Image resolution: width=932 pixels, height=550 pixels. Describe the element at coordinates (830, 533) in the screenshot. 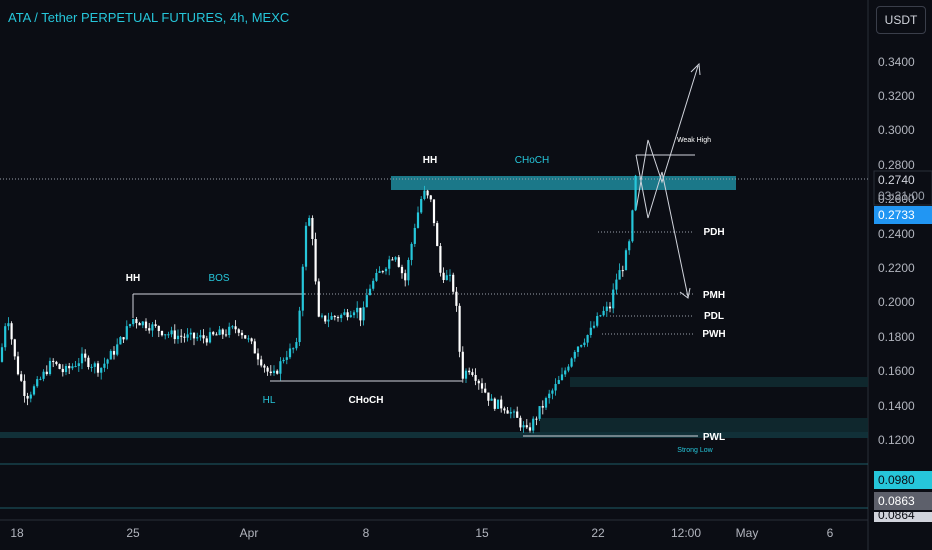

I see `time-tick: 6` at that location.